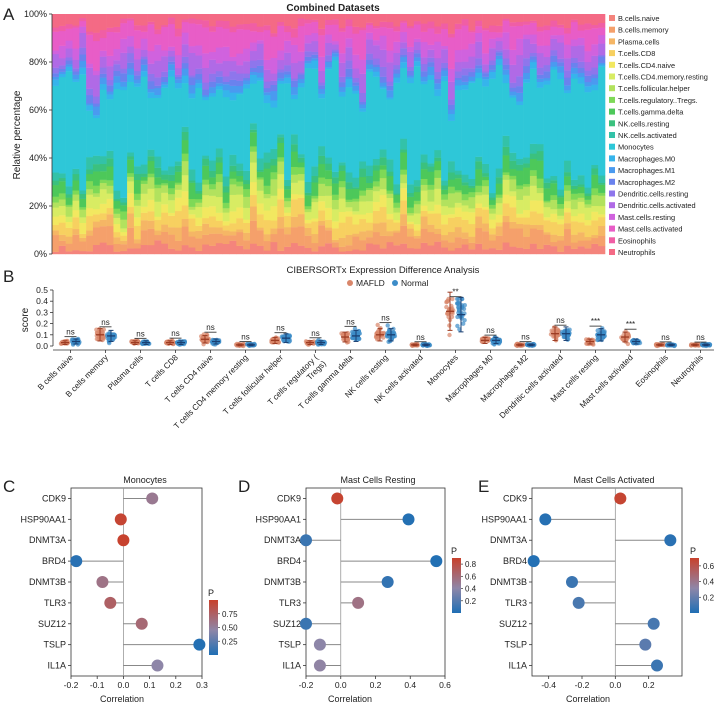  What do you see at coordinates (654, 88) in the screenshot?
I see `legend-label-t-cells-follicular-helper: T.cells.follicular.helper` at bounding box center [654, 88].